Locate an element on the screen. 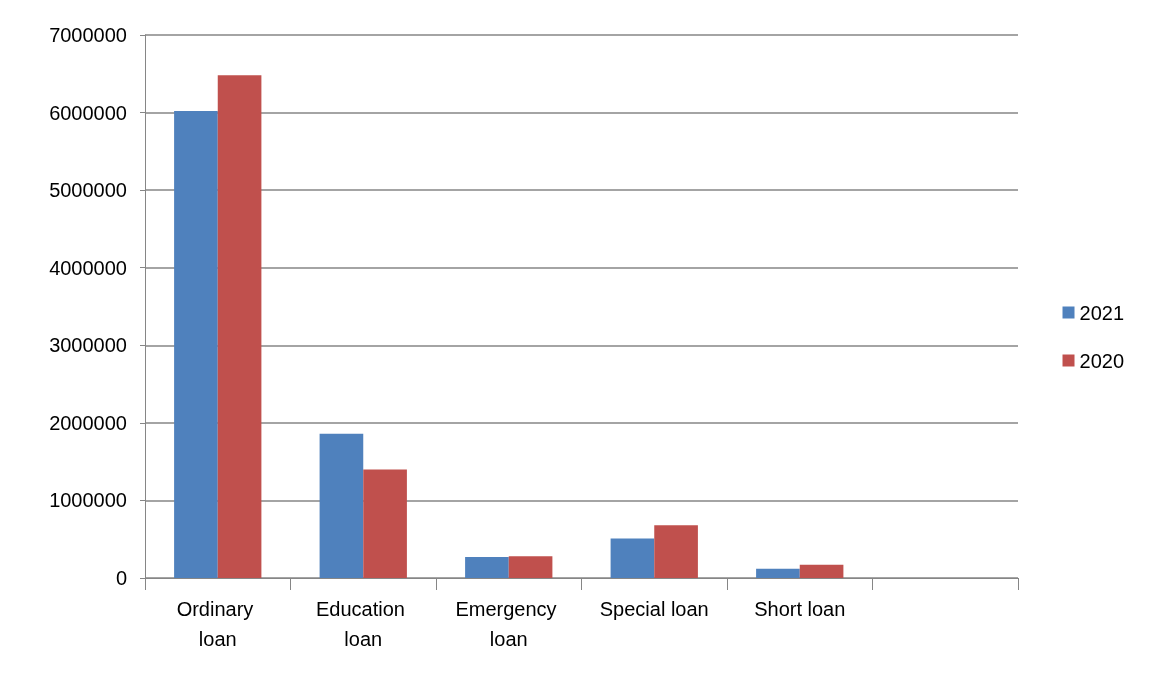 Image resolution: width=1152 pixels, height=673 pixels. x-tick-label: Special loan is located at coordinates (654, 609).